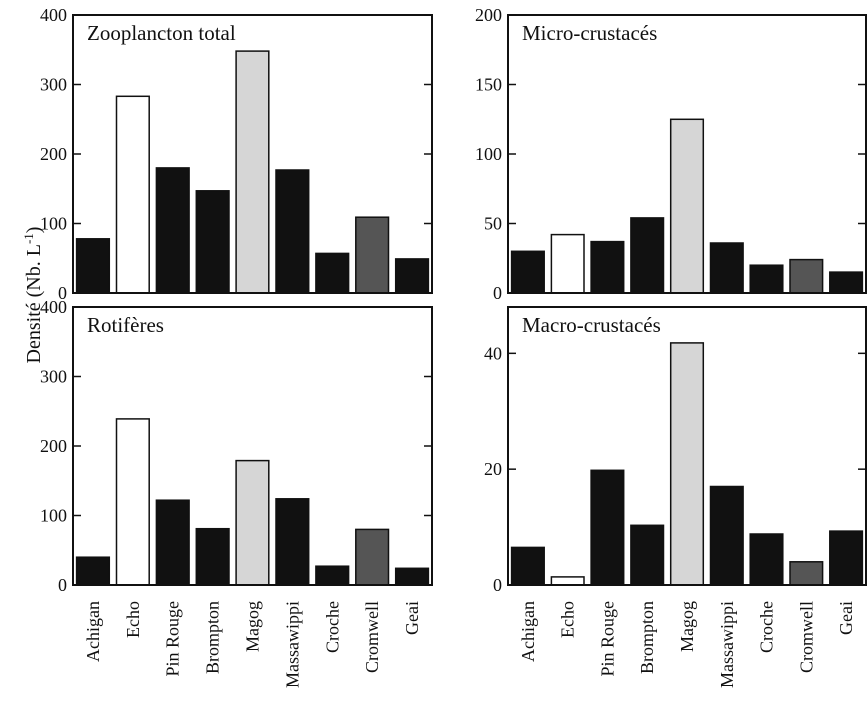  I want to click on y-tick-label: 40, so click(493, 353).